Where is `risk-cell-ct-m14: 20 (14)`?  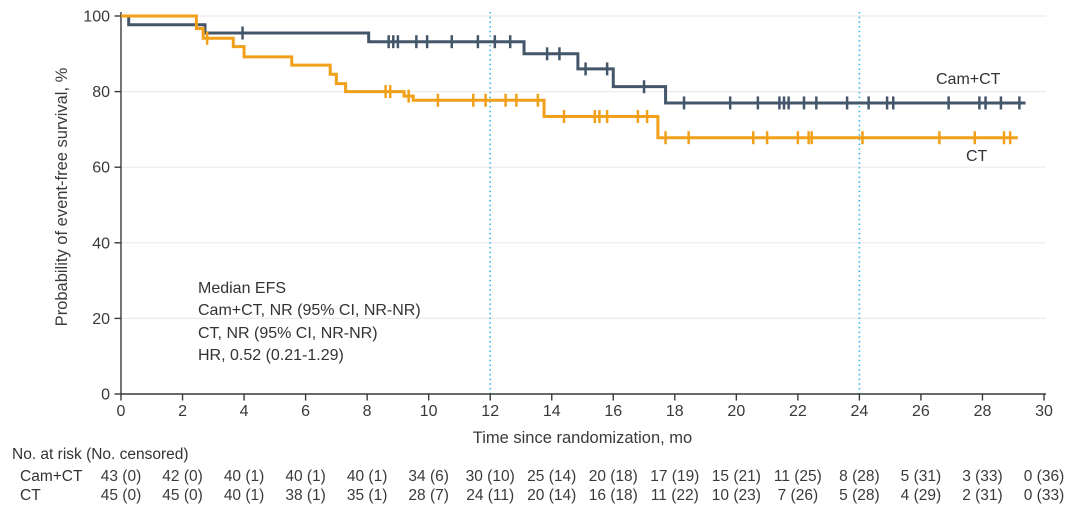
risk-cell-ct-m14: 20 (14) is located at coordinates (551, 495).